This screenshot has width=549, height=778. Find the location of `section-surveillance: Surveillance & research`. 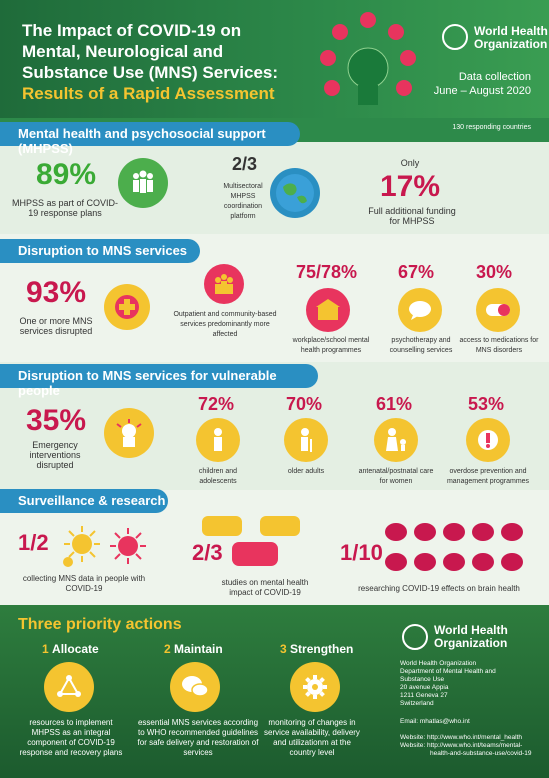

section-surveillance: Surveillance & research is located at coordinates (84, 501).